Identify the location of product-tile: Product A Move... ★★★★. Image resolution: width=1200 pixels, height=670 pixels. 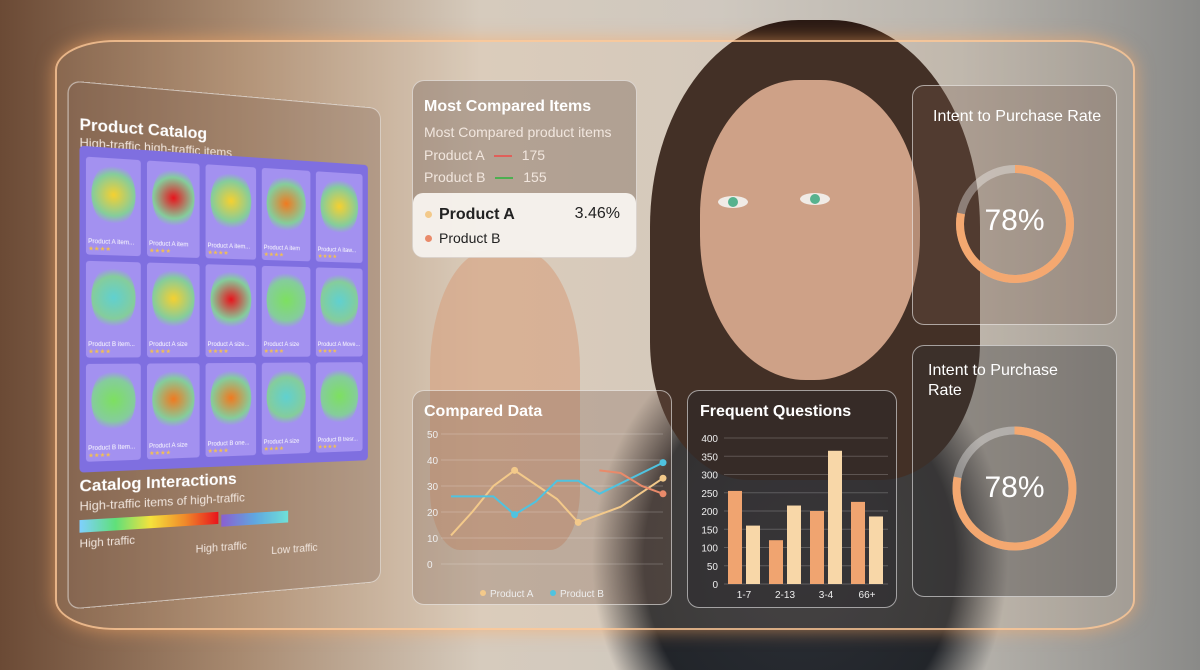
(339, 312).